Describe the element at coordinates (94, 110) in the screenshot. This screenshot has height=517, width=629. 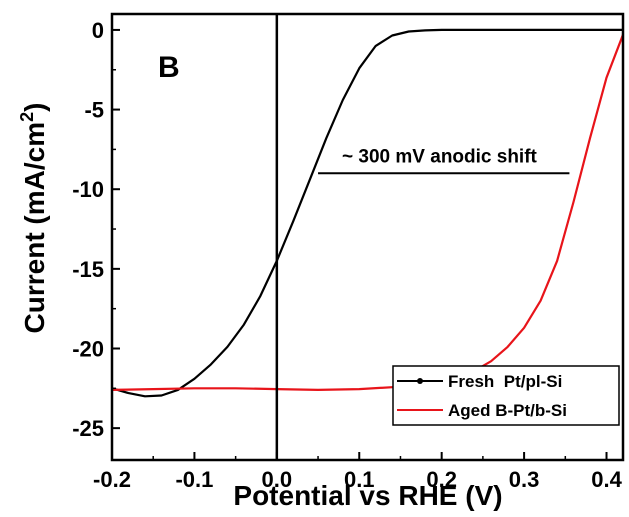
I see `y-tick-label: -5` at that location.